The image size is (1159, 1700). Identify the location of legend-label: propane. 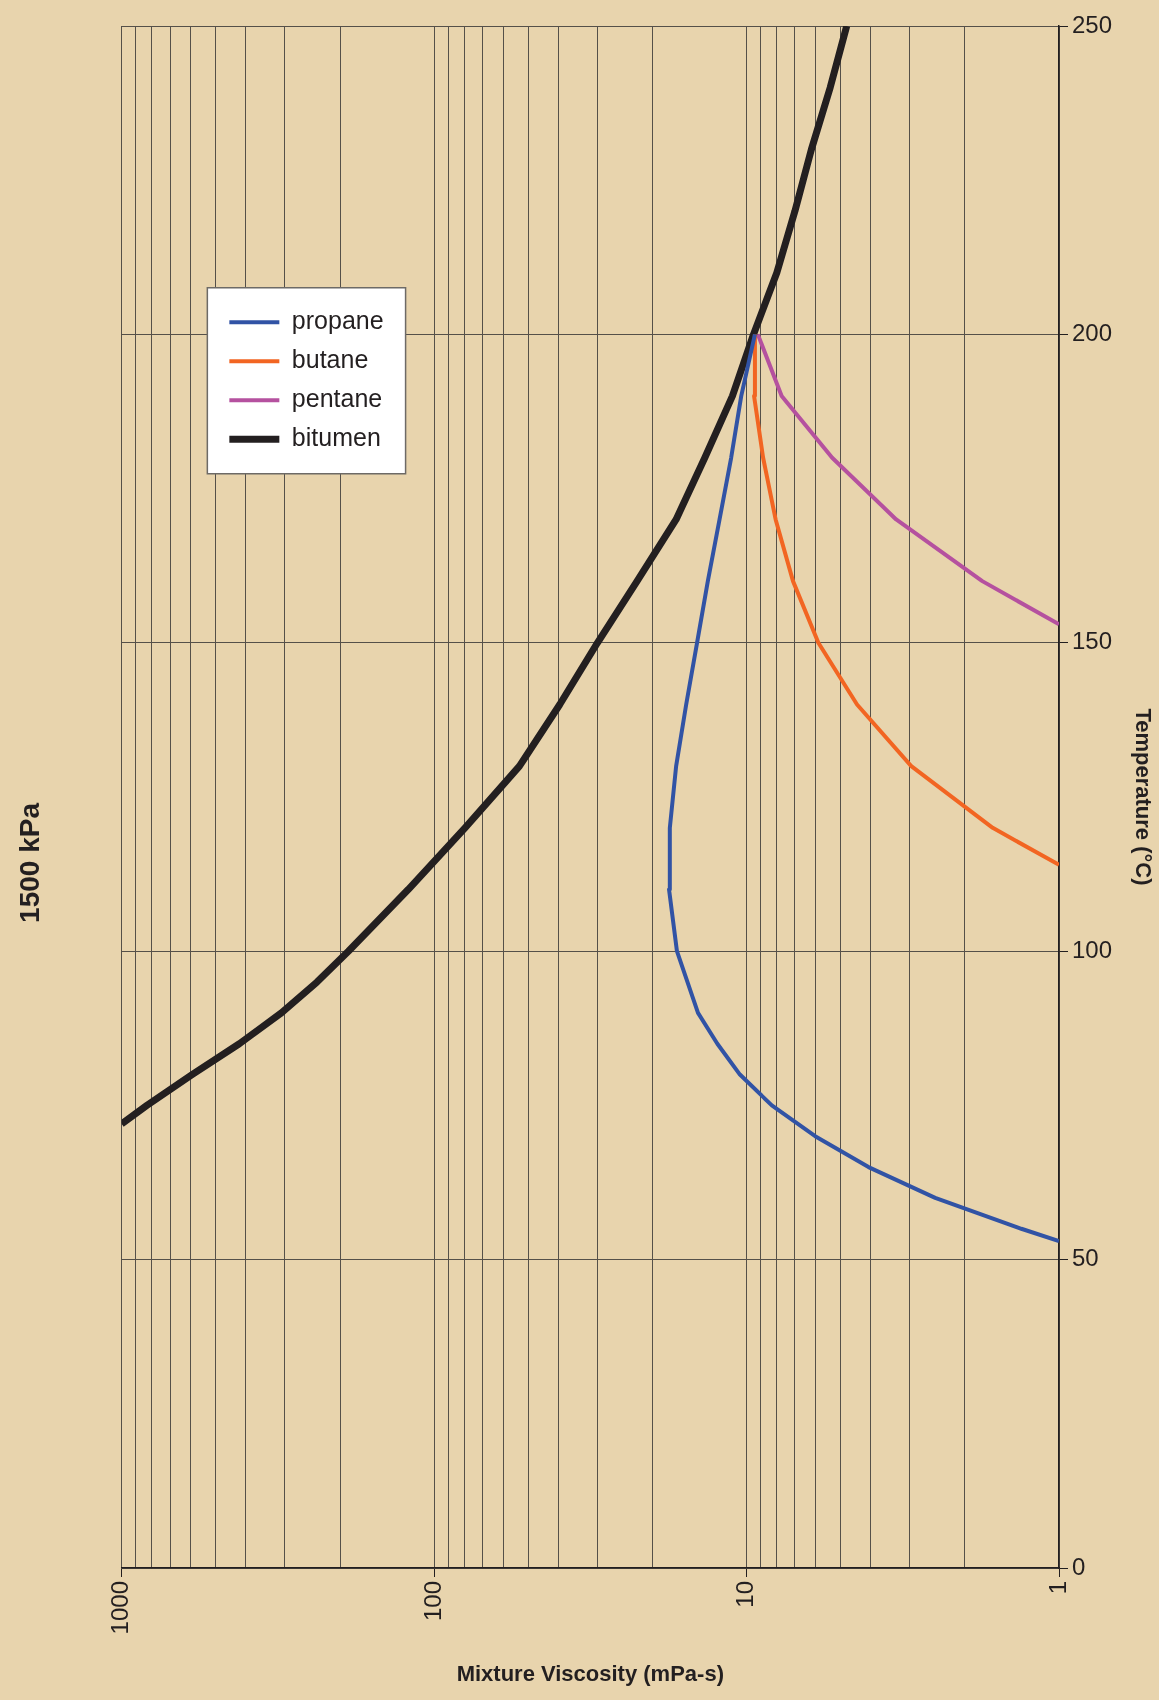
(337, 320).